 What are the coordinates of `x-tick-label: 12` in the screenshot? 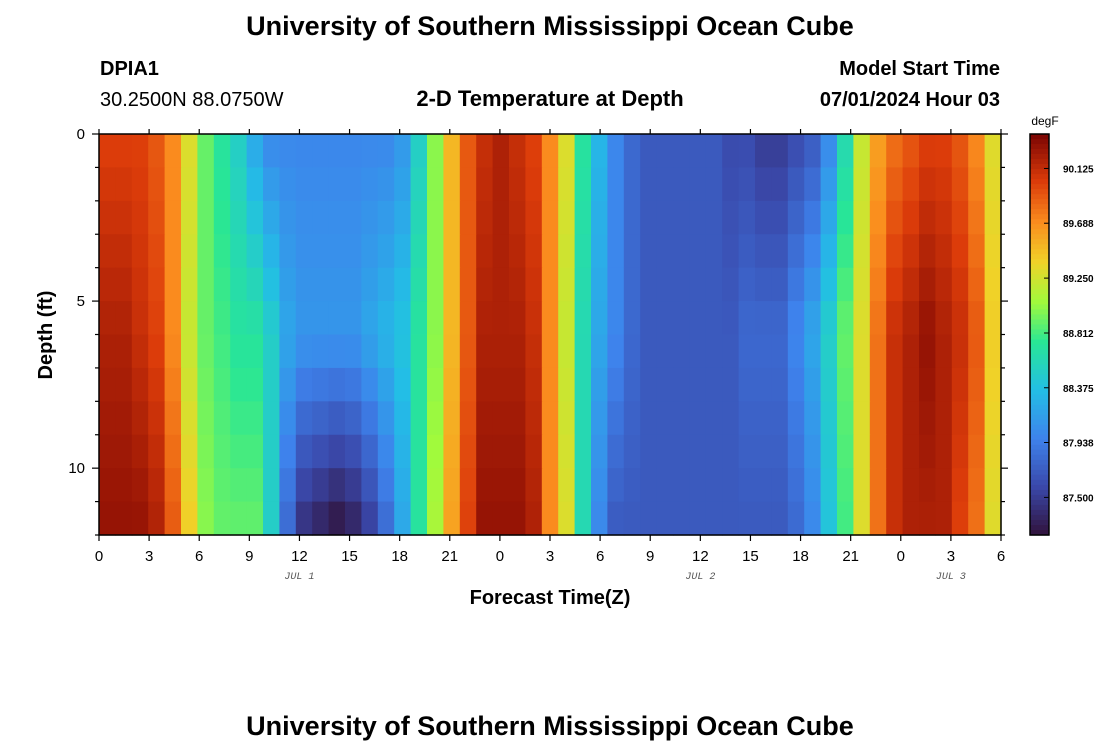 It's located at (299, 556).